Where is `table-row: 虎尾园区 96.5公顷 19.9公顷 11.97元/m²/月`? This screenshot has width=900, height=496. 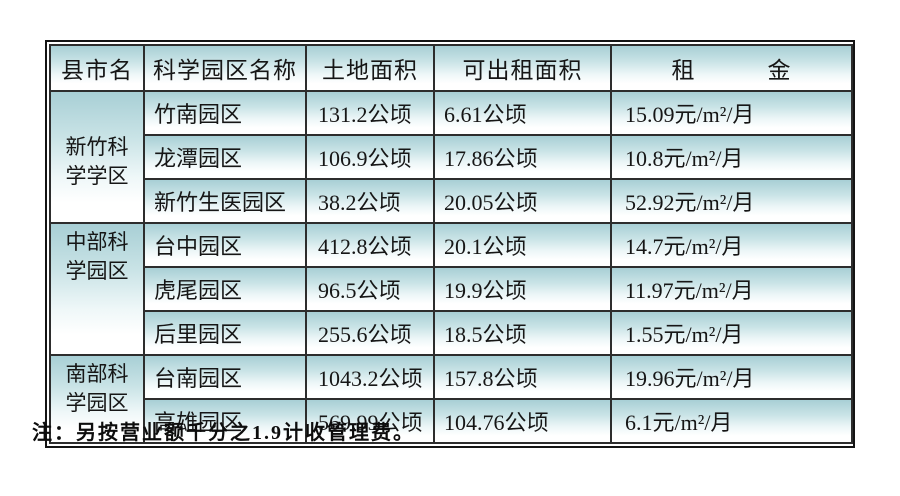 table-row: 虎尾园区 96.5公顷 19.9公顷 11.97元/m²/月 is located at coordinates (451, 289).